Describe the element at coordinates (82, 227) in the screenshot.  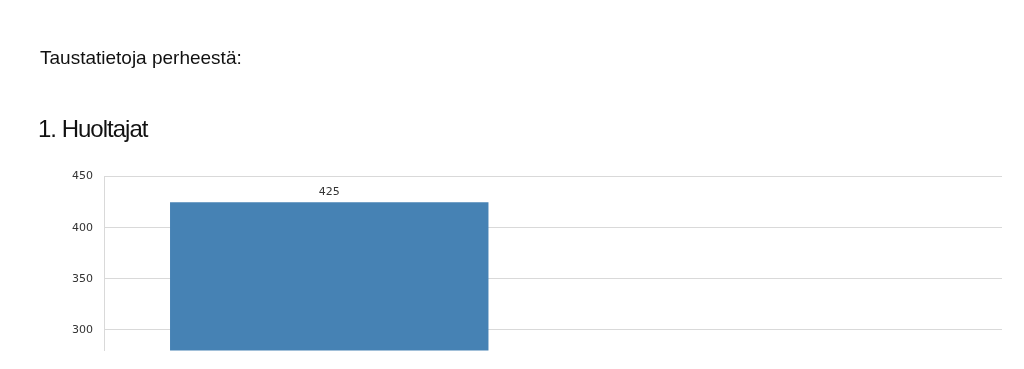
I see `y-tick-label: 400` at that location.